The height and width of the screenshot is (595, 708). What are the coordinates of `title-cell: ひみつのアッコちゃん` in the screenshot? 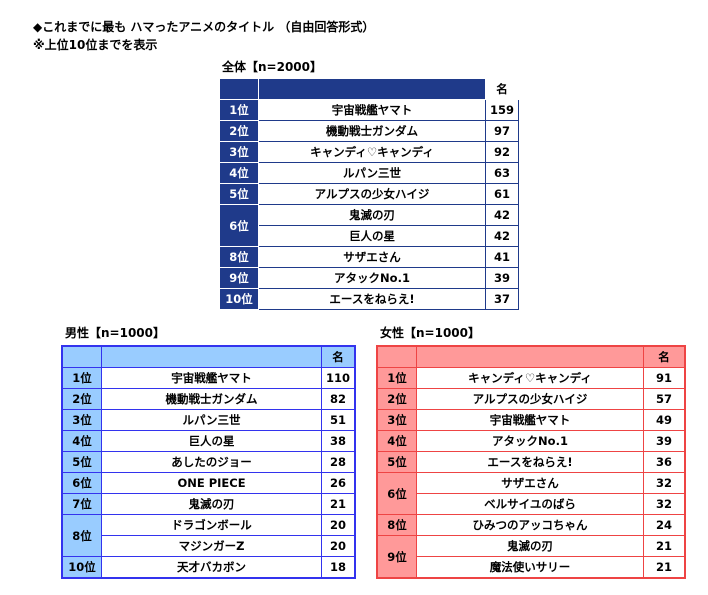 It's located at (530, 525).